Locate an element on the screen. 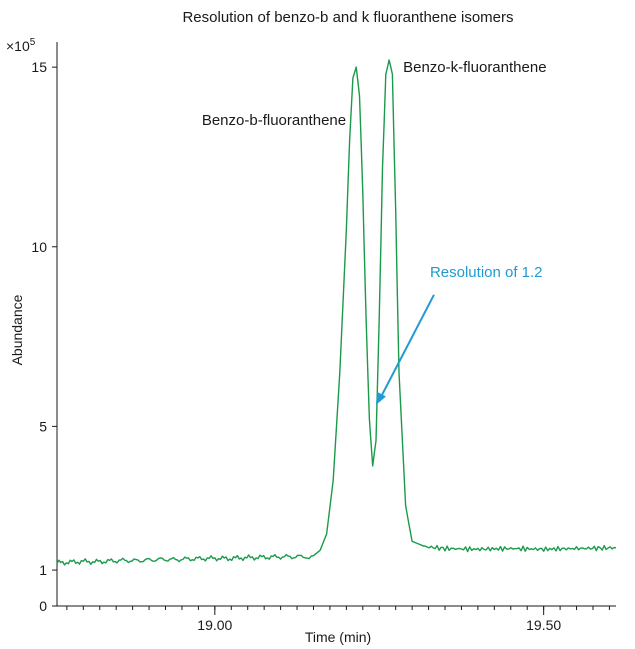 The height and width of the screenshot is (649, 635). y-axis-label: Abundance is located at coordinates (17, 329).